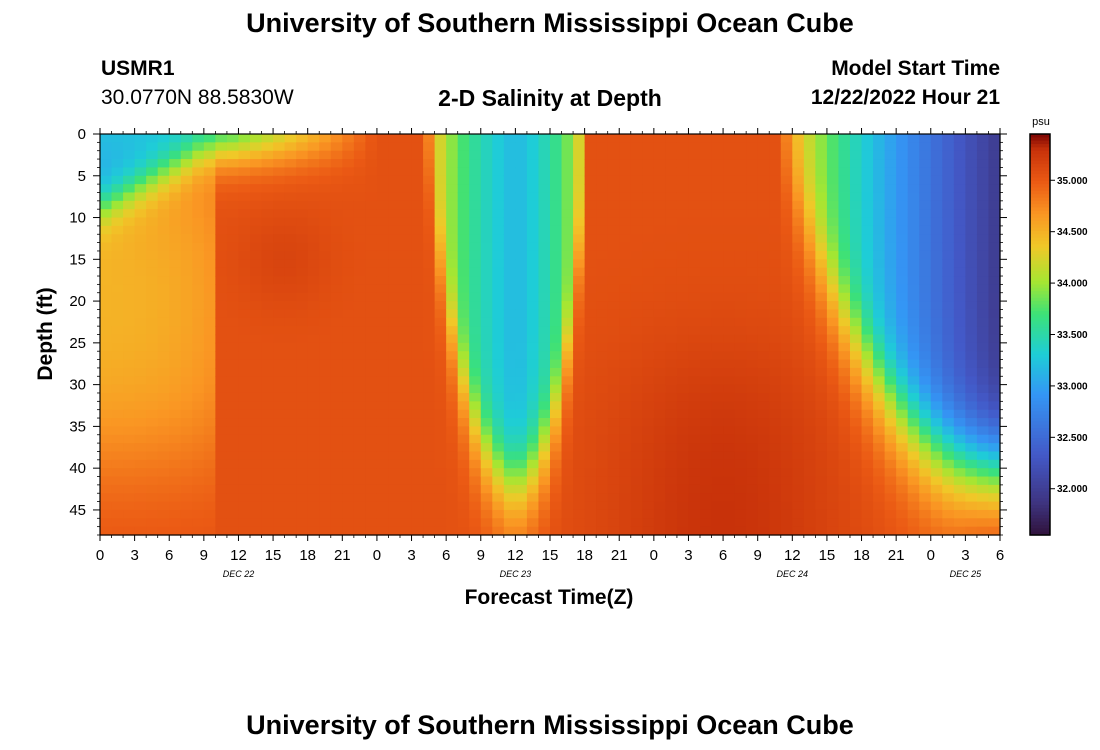 This screenshot has height=750, width=1100. What do you see at coordinates (134, 555) in the screenshot?
I see `x-tick-label: 3` at bounding box center [134, 555].